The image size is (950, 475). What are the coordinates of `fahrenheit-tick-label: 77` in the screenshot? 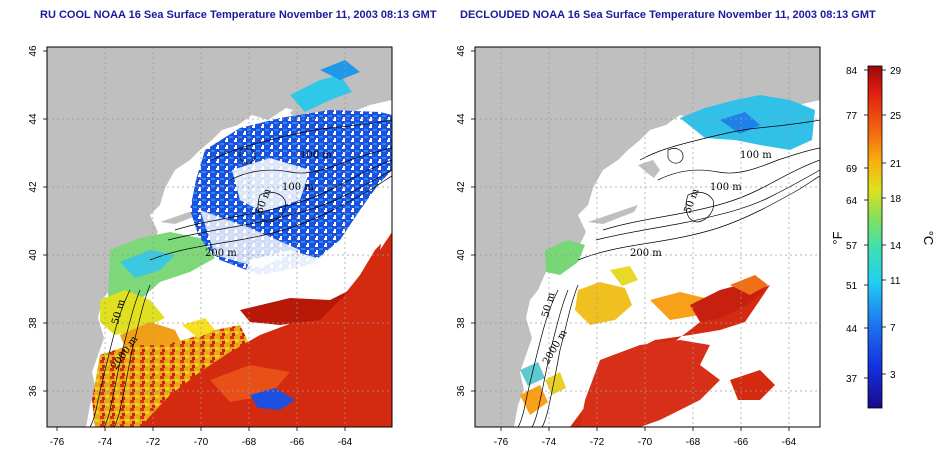 It's located at (852, 116).